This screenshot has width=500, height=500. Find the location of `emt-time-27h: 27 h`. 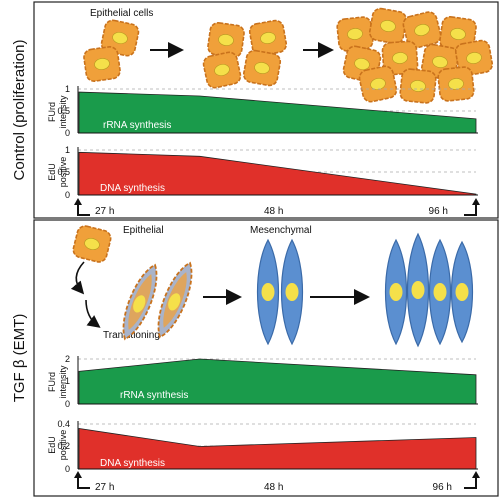

emt-time-27h: 27 h is located at coordinates (104, 487).